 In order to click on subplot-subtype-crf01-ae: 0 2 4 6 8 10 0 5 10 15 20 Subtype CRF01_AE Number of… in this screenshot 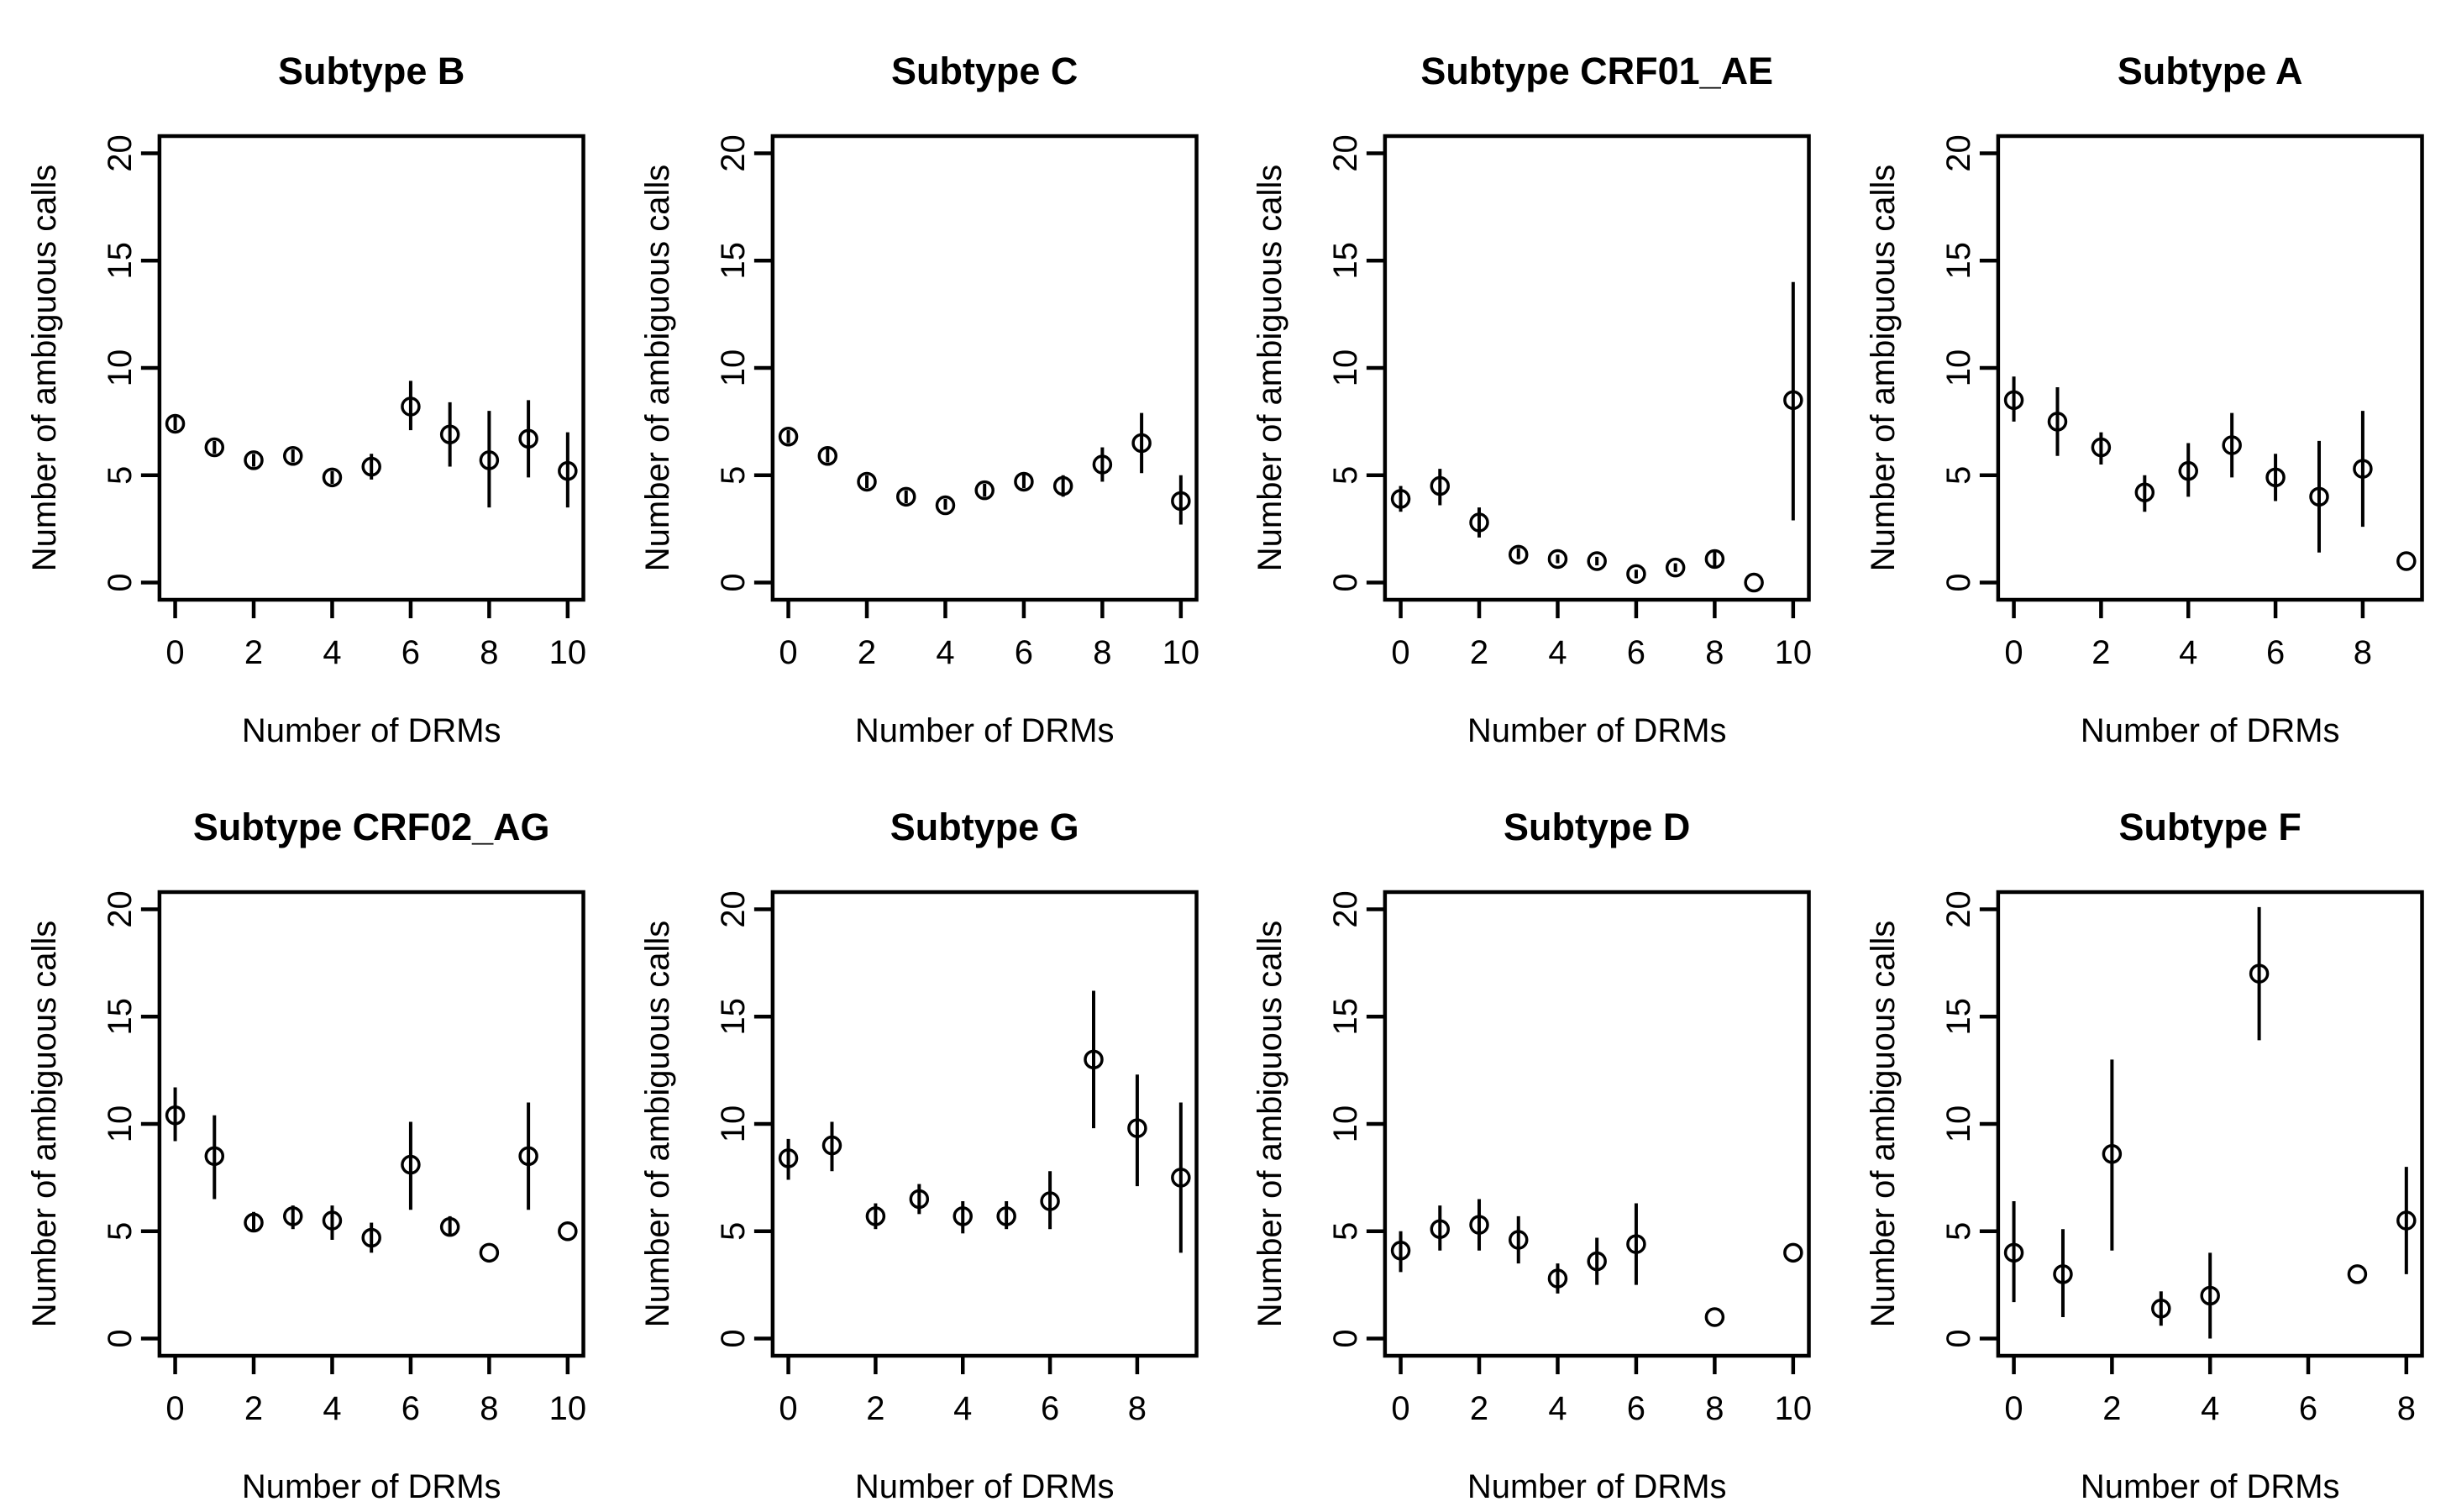, I will do `click(1533, 378)`.